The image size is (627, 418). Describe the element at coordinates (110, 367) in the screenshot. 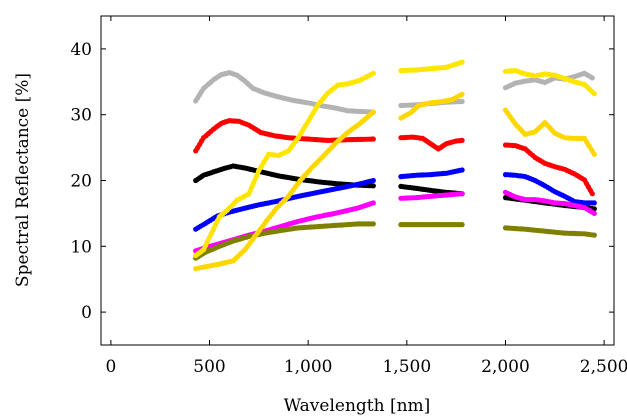

I see `x-tick-label: 0` at that location.